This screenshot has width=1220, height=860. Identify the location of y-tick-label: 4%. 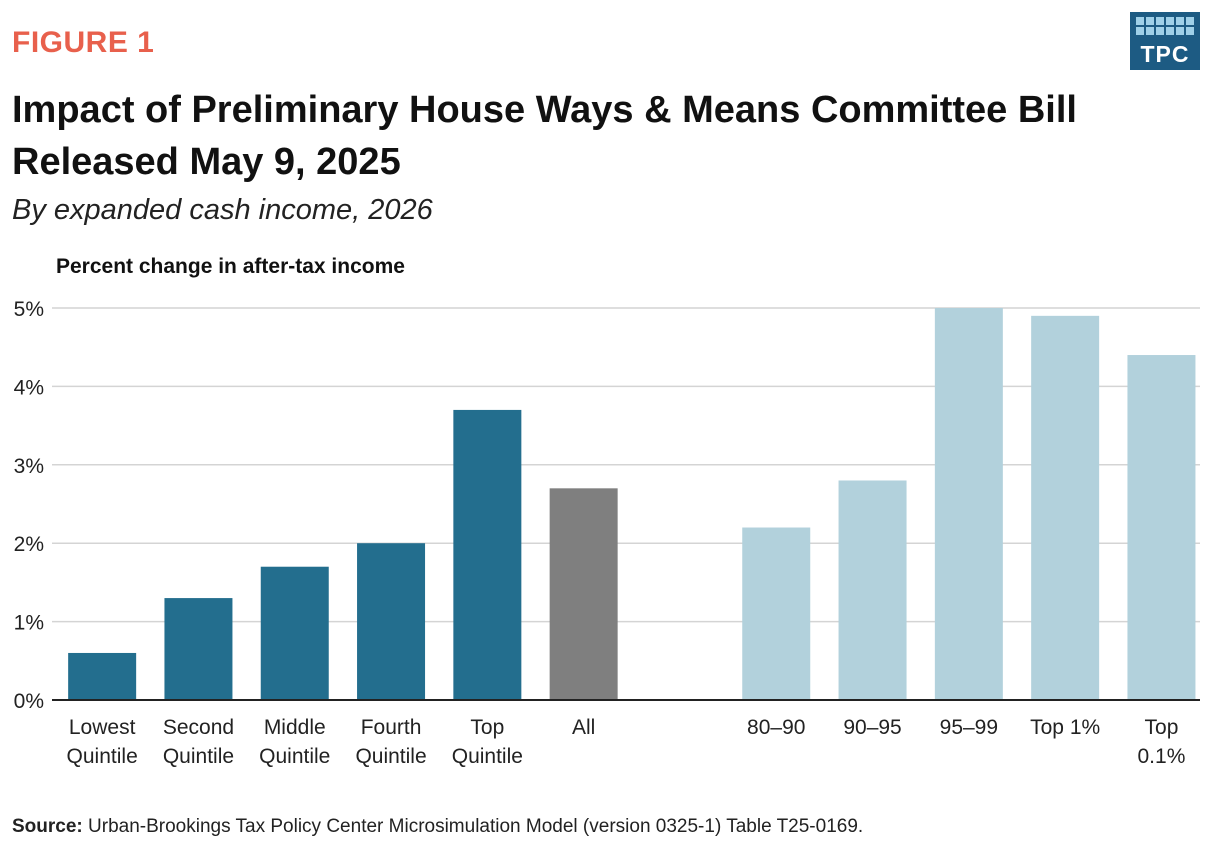
(29, 387).